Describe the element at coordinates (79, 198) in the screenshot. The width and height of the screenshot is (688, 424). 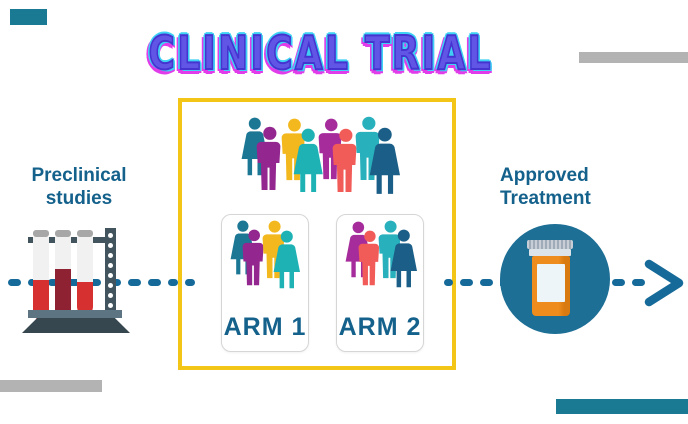
I see `preclinical-label-line2: studies` at that location.